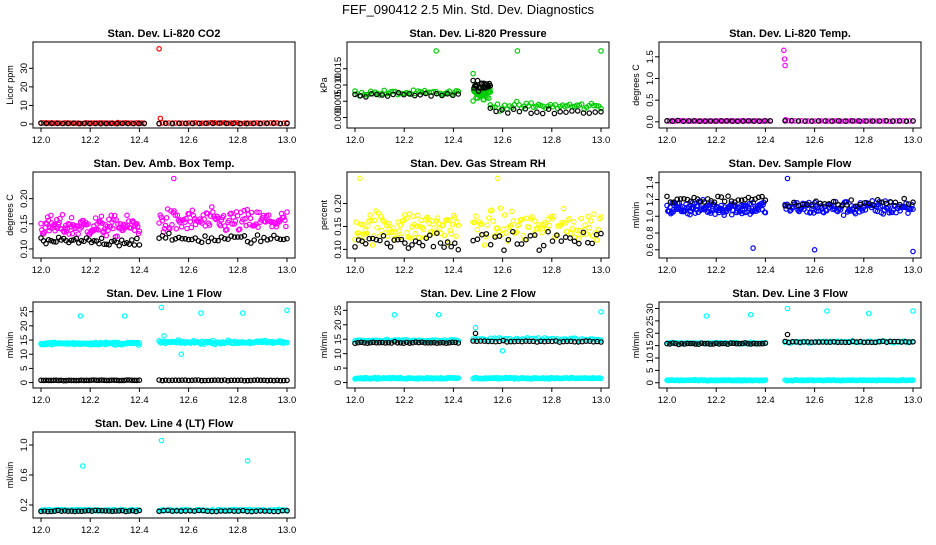 Image resolution: width=936 pixels, height=545 pixels. What do you see at coordinates (24, 123) in the screenshot?
I see `y-tick-label-co2-0: 0` at bounding box center [24, 123].